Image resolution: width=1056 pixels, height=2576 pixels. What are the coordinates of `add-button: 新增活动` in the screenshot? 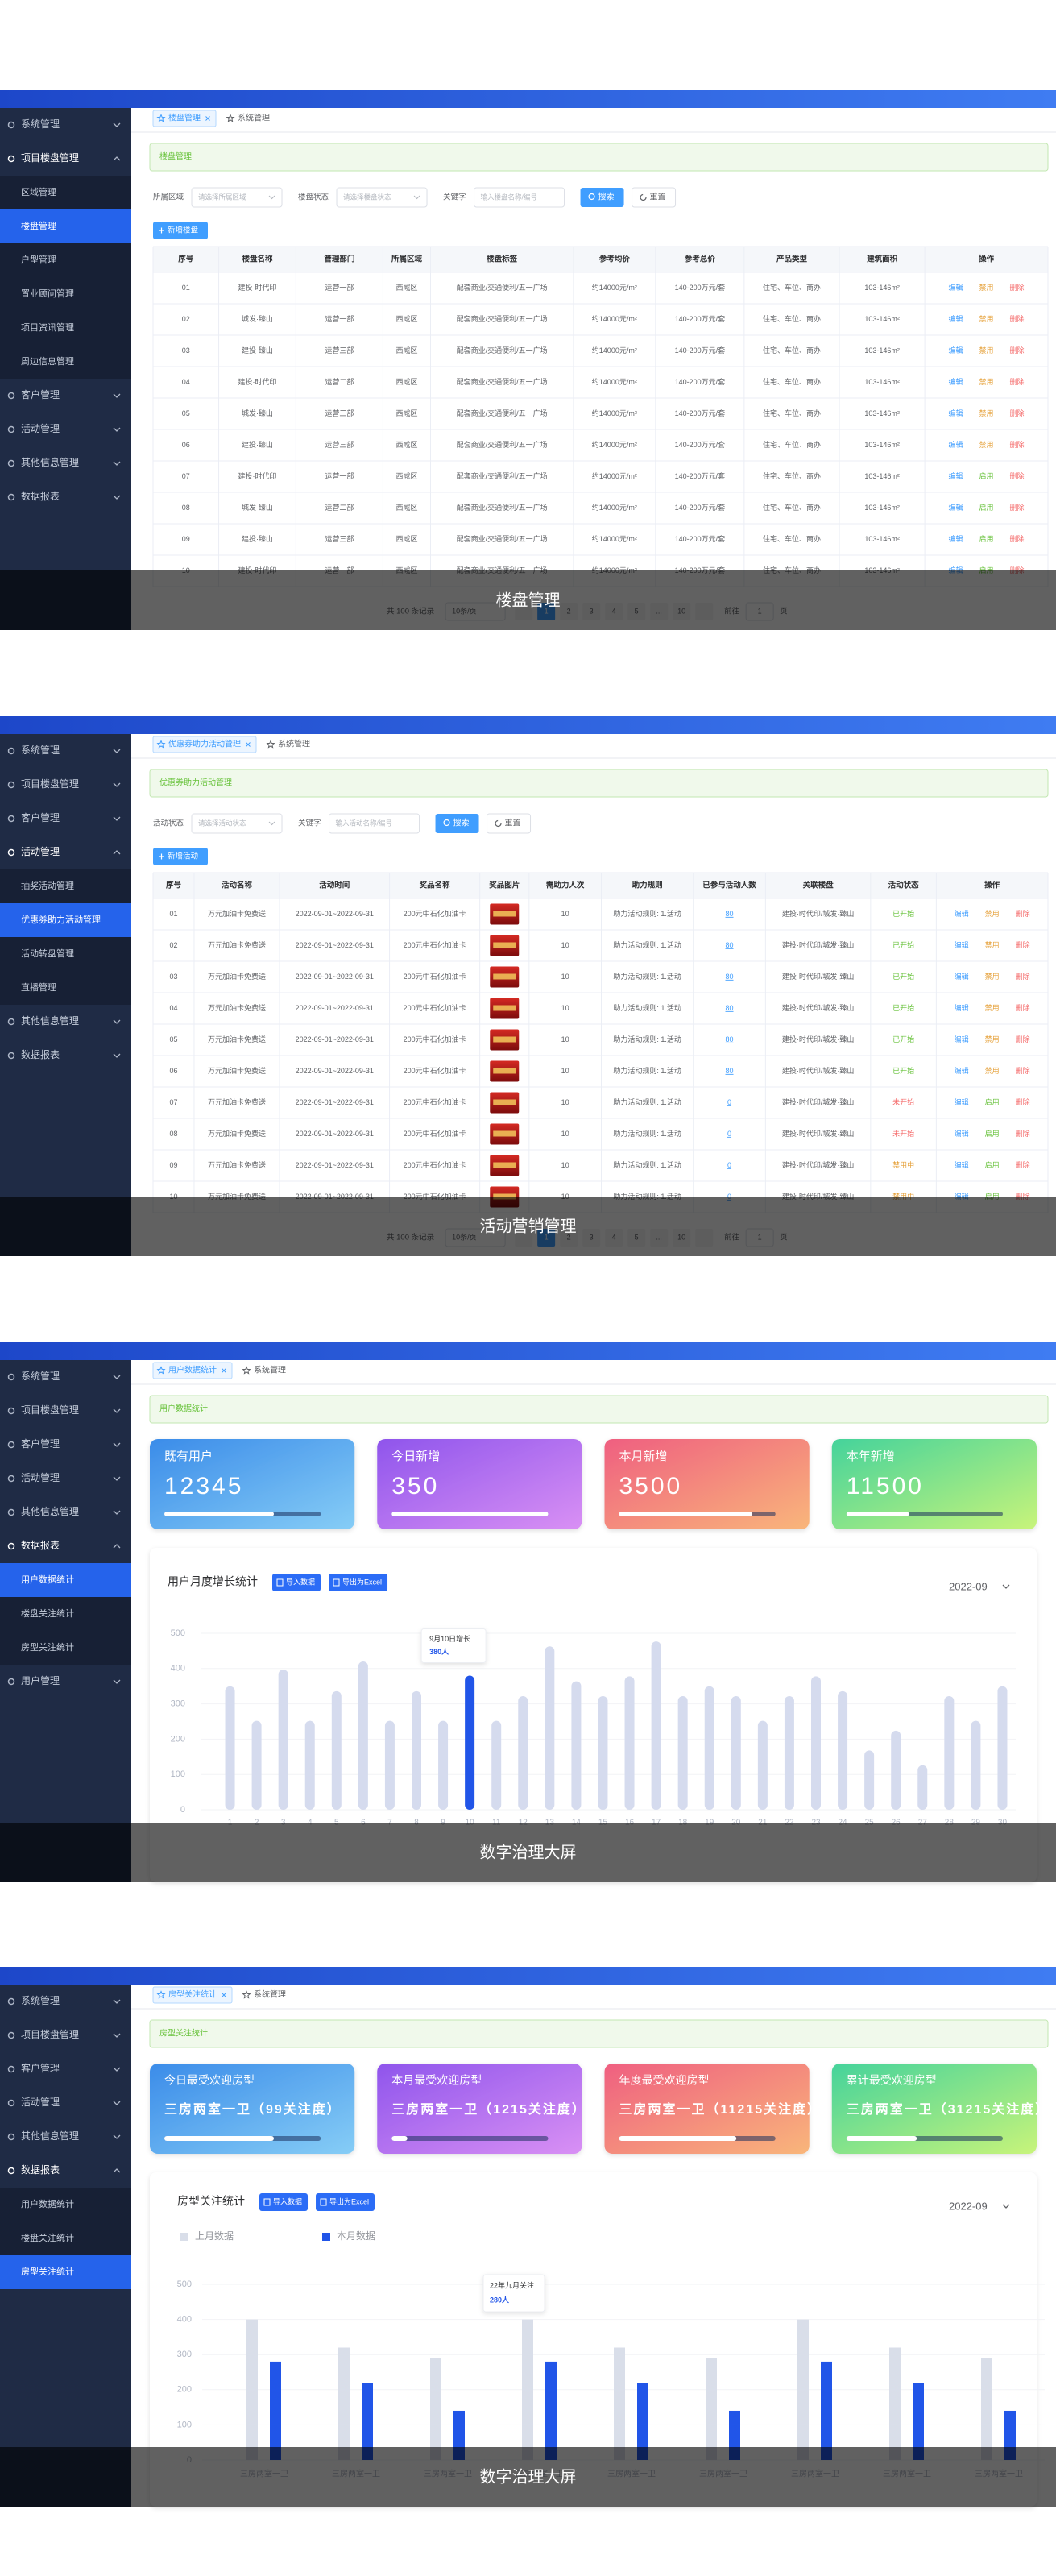 It's located at (180, 857).